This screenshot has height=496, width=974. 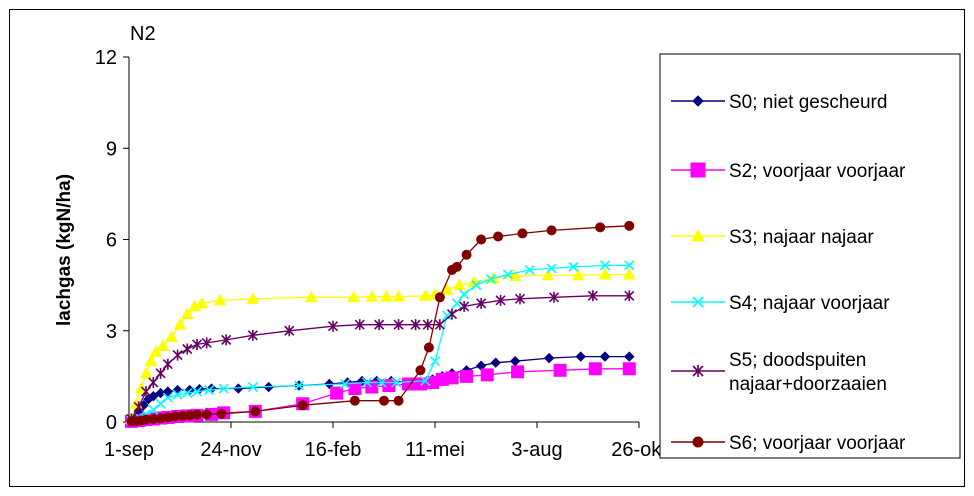 What do you see at coordinates (143, 34) in the screenshot?
I see `chart-title: N2` at bounding box center [143, 34].